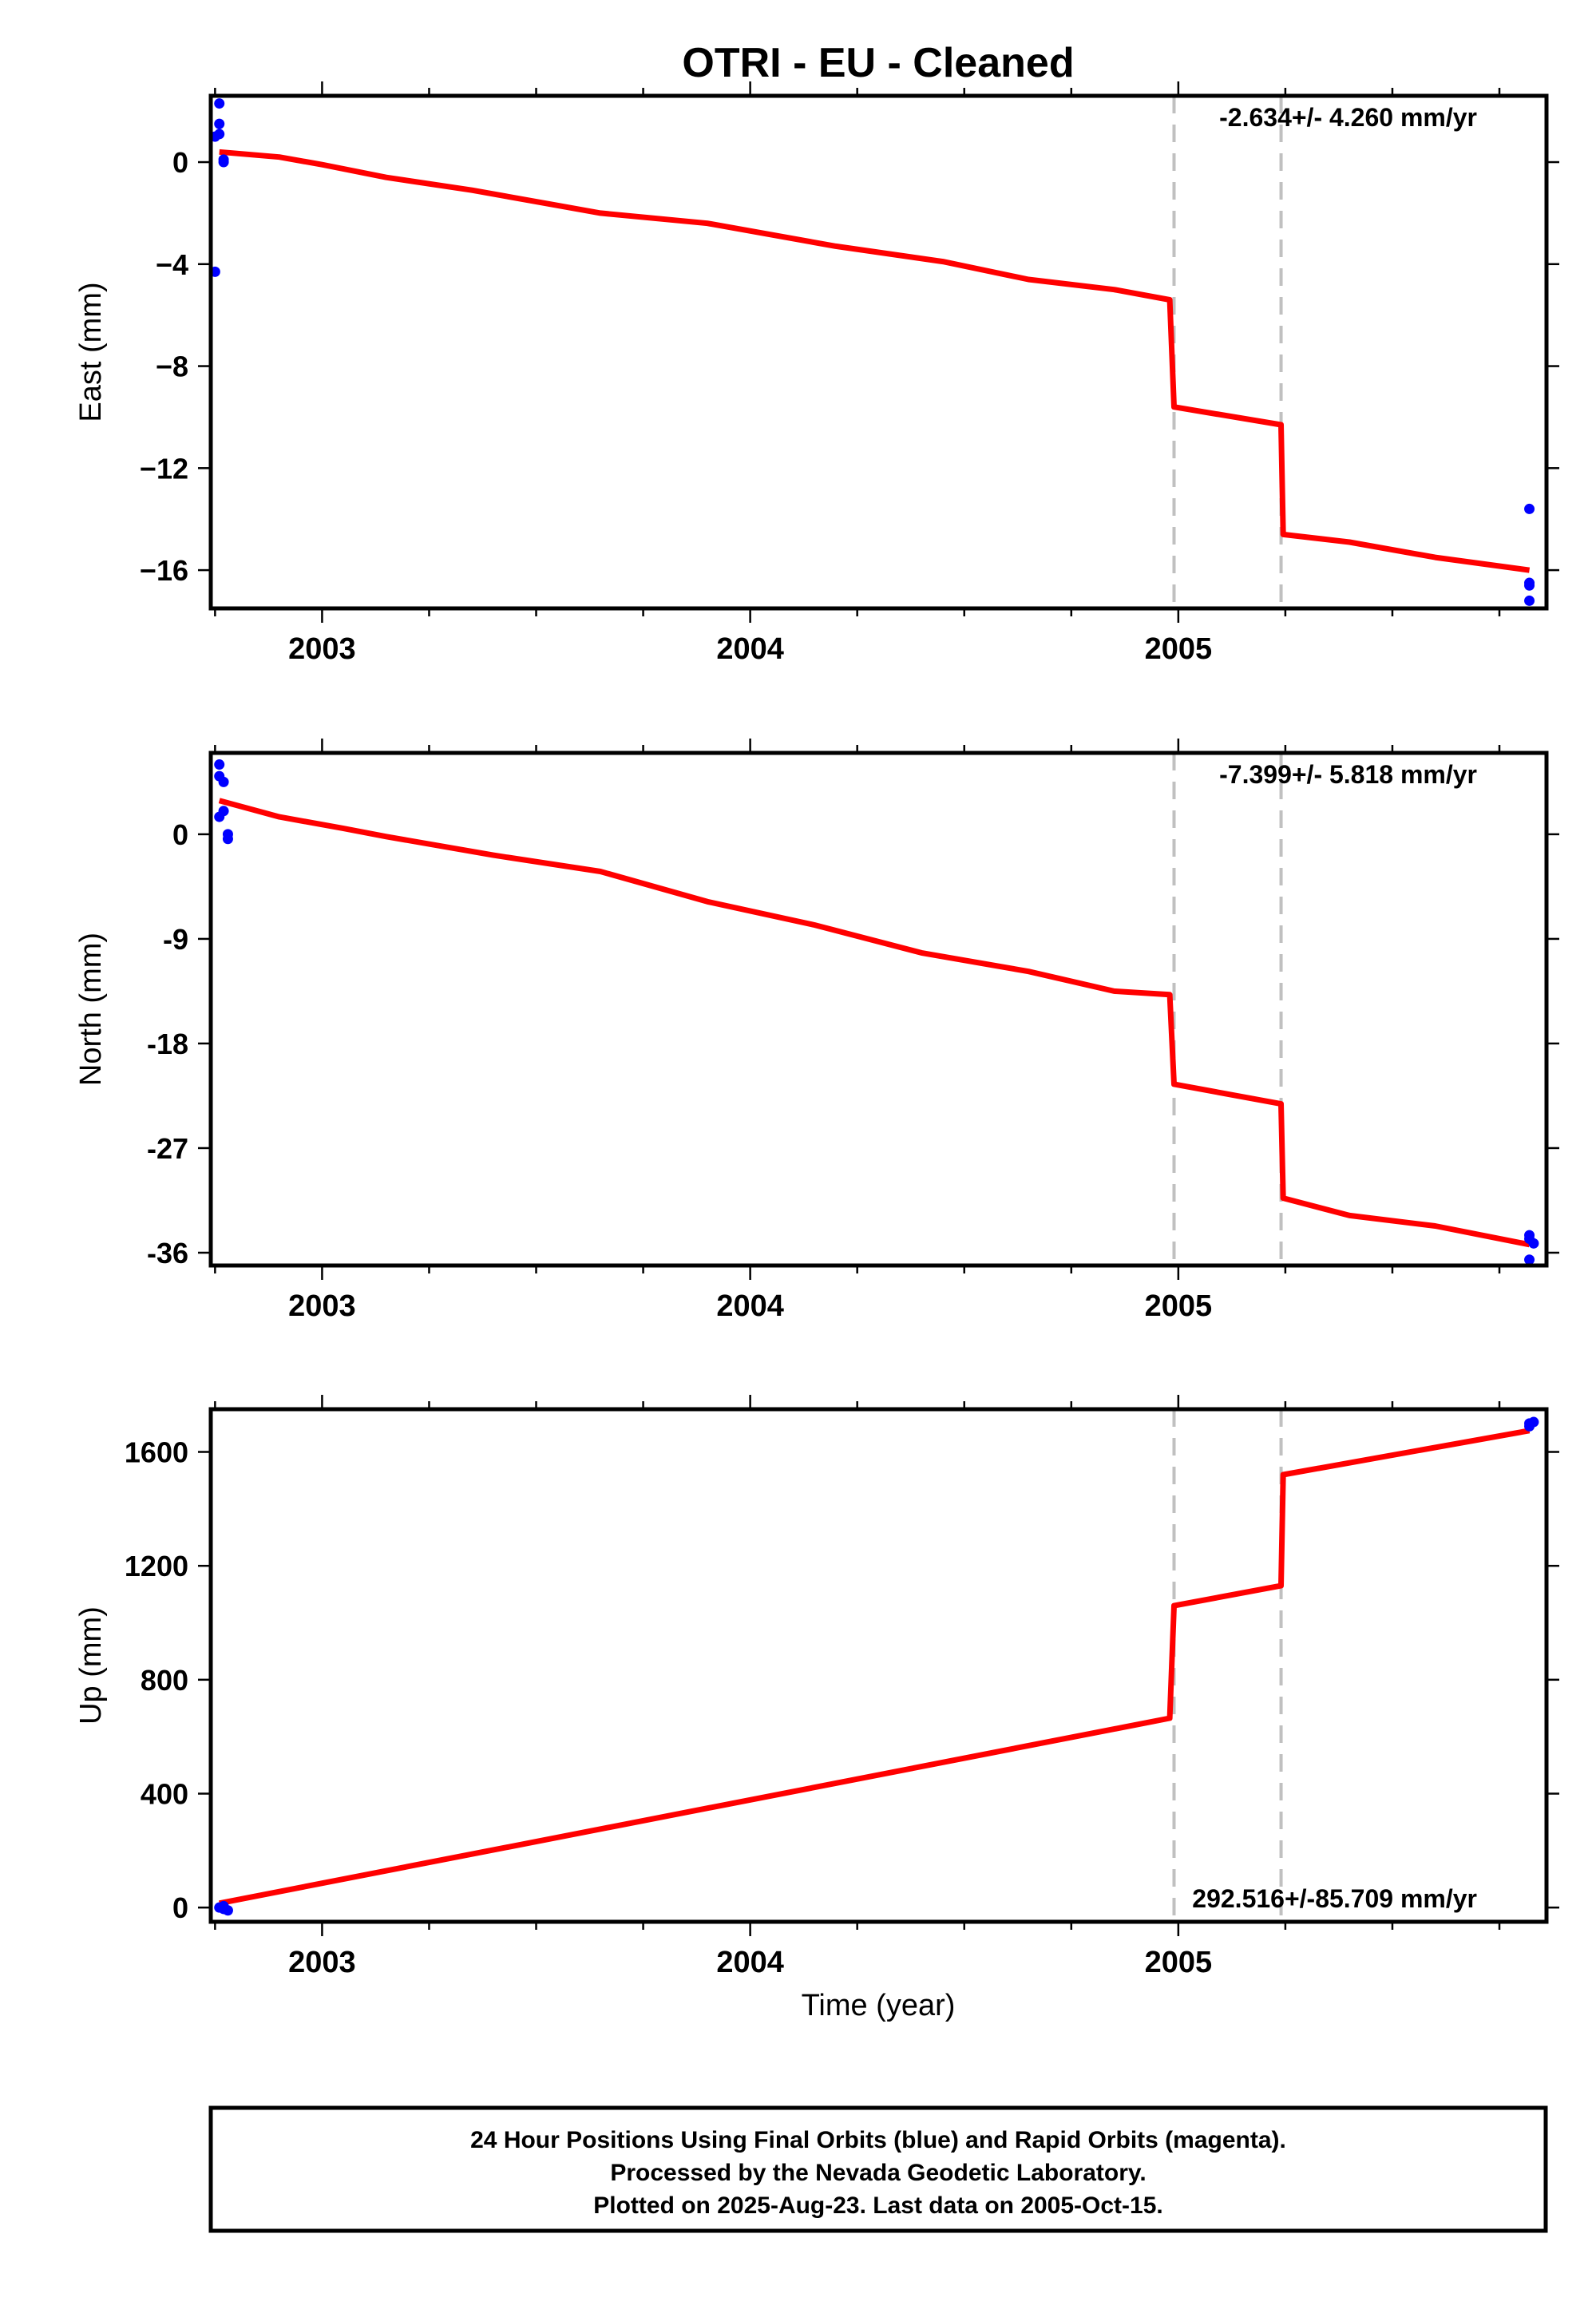 The width and height of the screenshot is (1596, 2317). What do you see at coordinates (1179, 1306) in the screenshot?
I see `north-x-tick-label: 2005` at bounding box center [1179, 1306].